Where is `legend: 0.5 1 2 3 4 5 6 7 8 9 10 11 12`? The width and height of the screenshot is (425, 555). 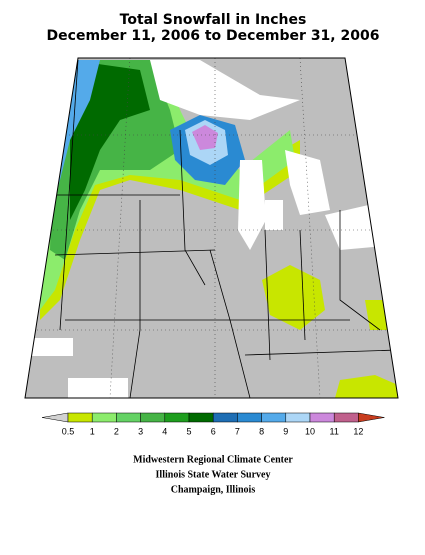 legend: 0.5 1 2 3 4 5 6 7 8 9 10 11 12 is located at coordinates (213, 424).